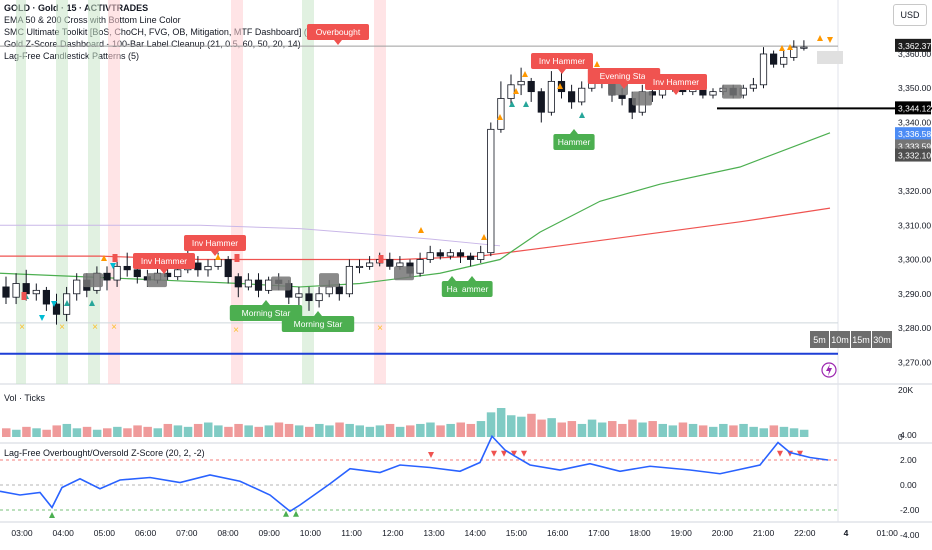  I want to click on time-tick: 19:00, so click(682, 533).